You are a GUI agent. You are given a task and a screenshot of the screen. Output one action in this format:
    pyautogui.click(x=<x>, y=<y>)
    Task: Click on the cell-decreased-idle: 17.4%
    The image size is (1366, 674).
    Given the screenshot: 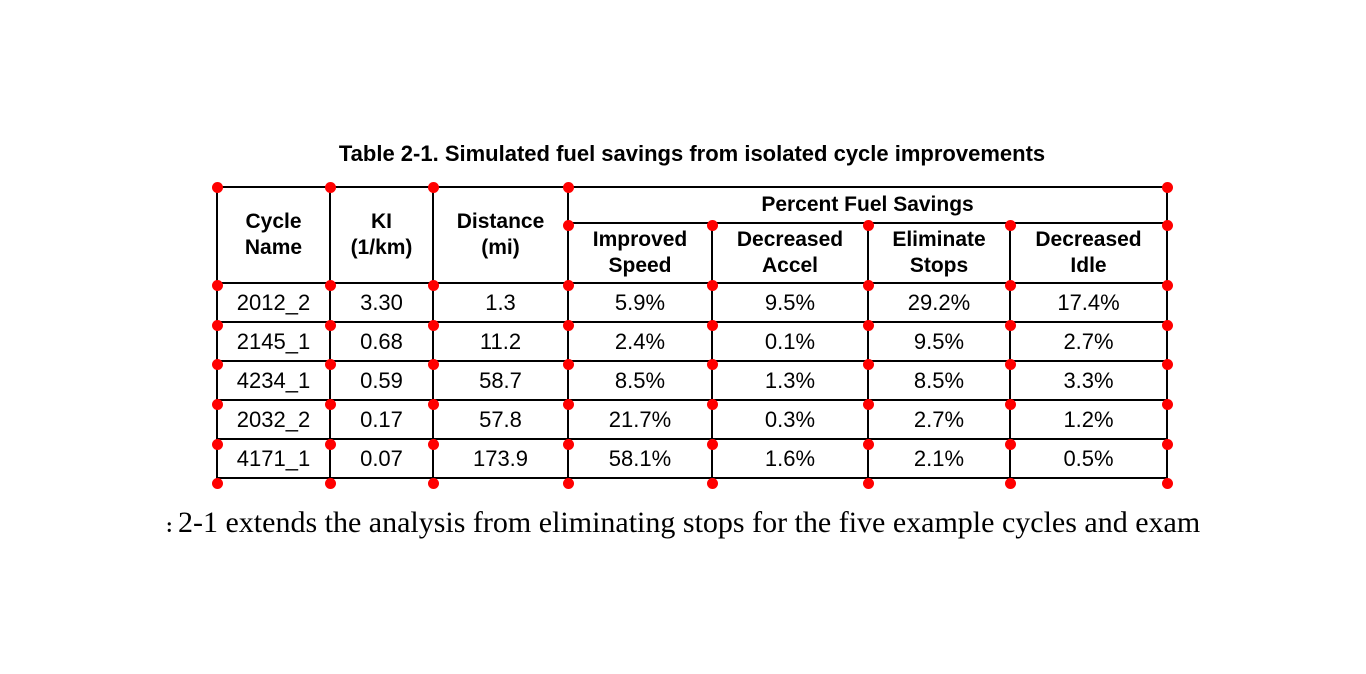 What is the action you would take?
    pyautogui.click(x=1088, y=302)
    